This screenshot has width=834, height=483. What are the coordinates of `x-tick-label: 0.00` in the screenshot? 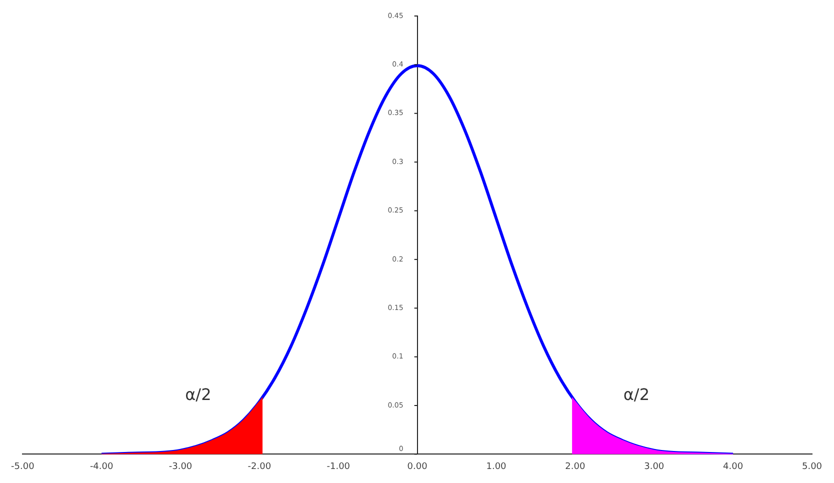 It's located at (417, 467).